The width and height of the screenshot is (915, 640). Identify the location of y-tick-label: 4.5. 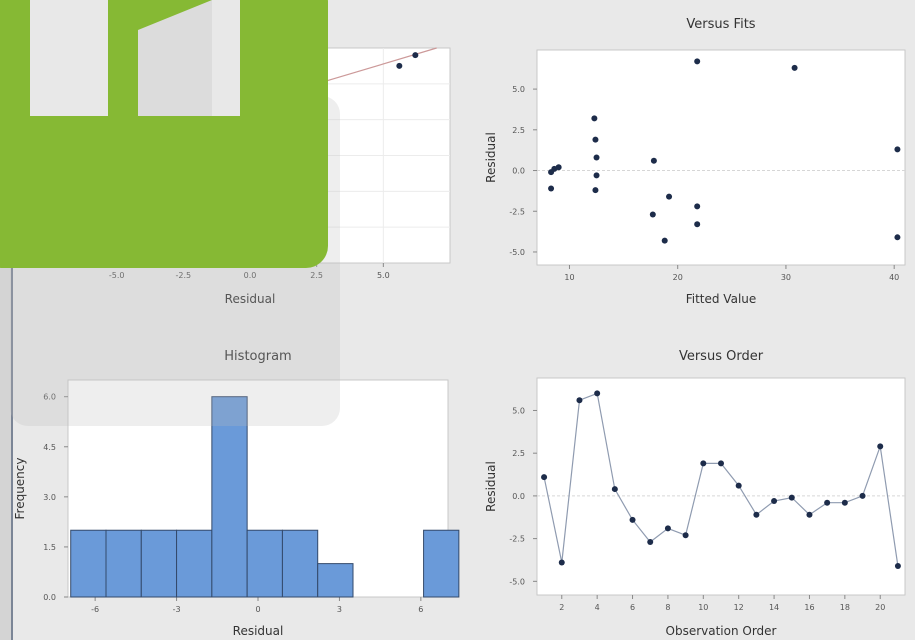
(49, 447).